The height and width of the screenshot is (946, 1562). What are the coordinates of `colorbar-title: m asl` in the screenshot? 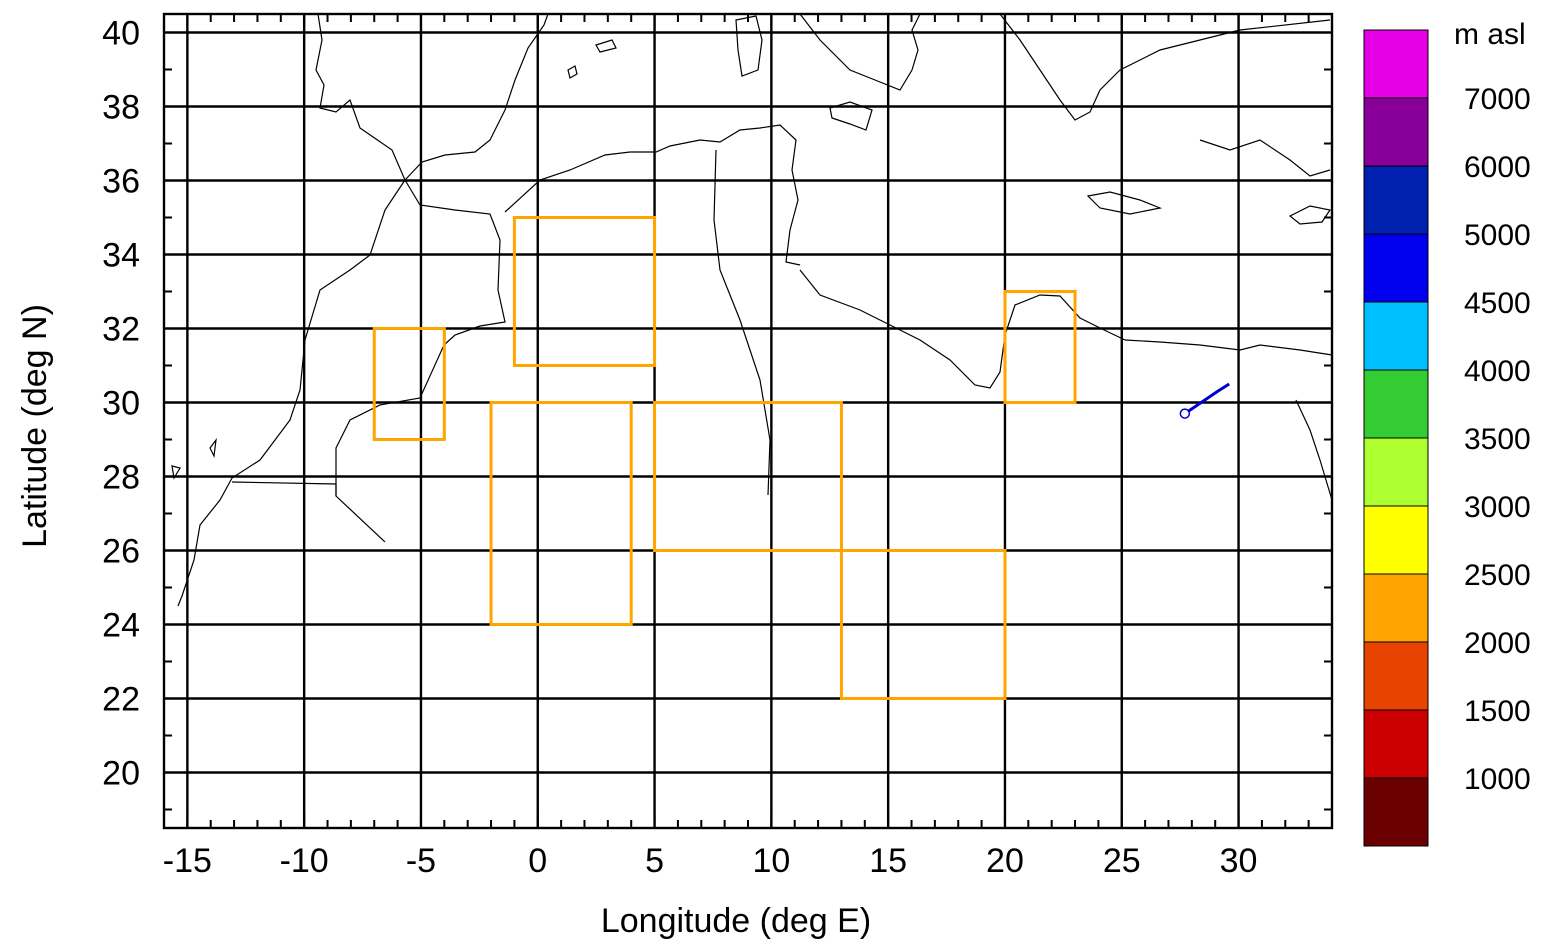 It's located at (1490, 34).